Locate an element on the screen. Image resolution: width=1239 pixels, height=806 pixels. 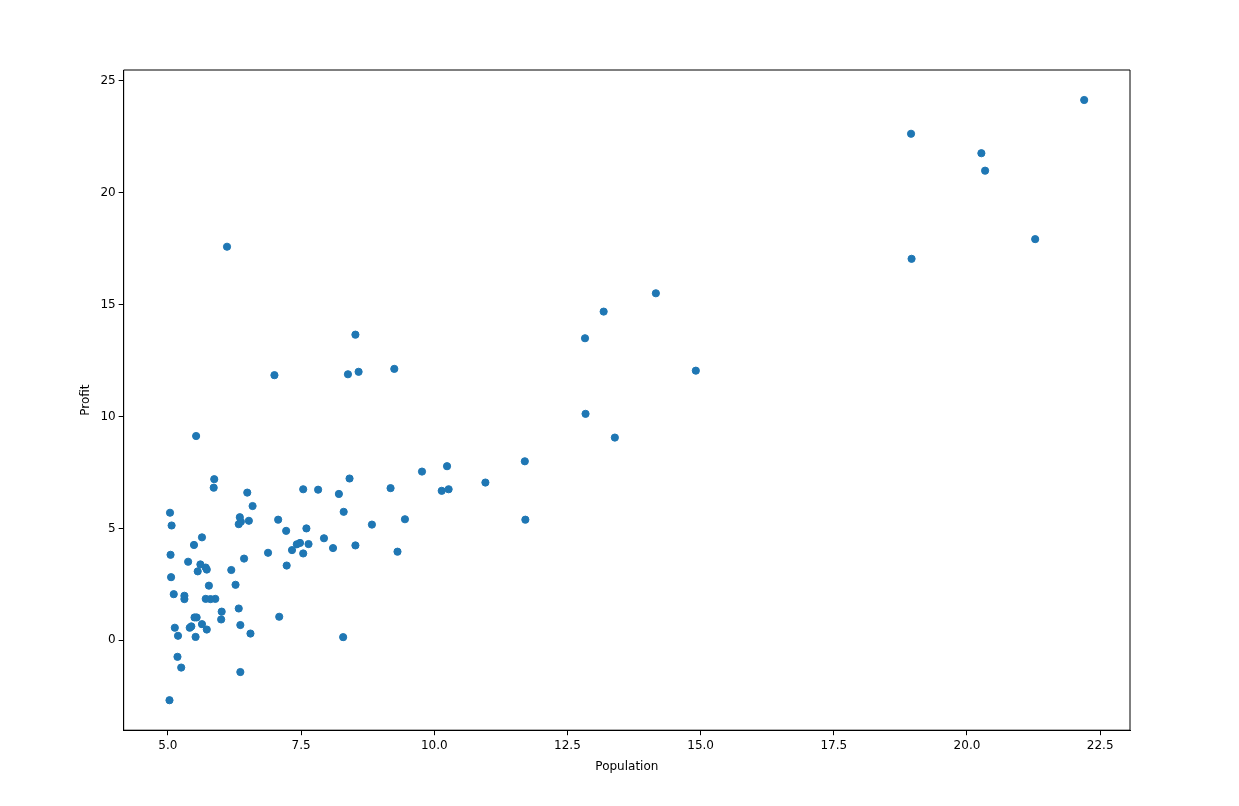
y-tick-label: 0 is located at coordinates (112, 639).